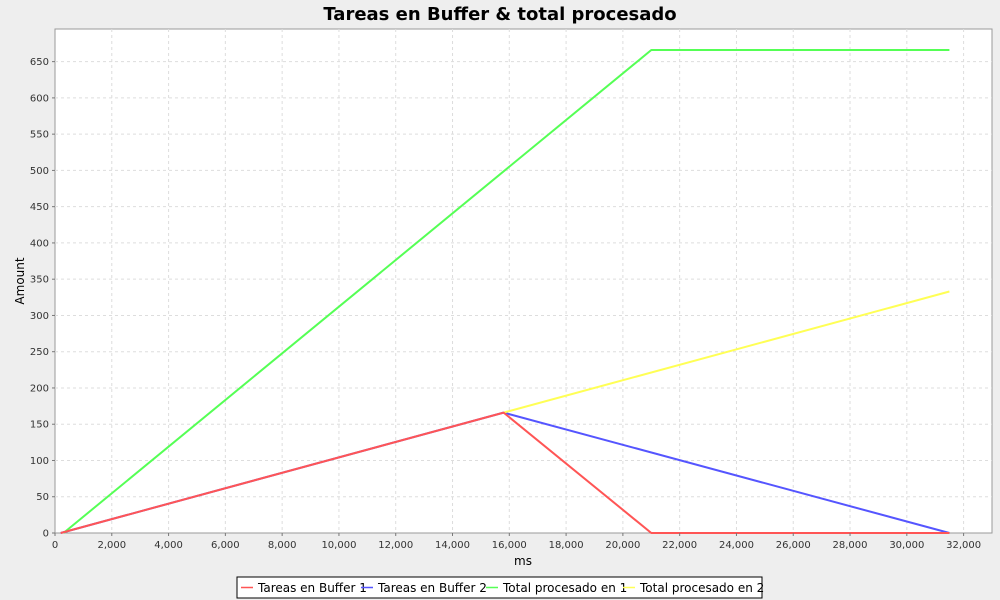 This screenshot has width=1000, height=600. Describe the element at coordinates (39, 135) in the screenshot. I see `y-tick-label: 550` at that location.